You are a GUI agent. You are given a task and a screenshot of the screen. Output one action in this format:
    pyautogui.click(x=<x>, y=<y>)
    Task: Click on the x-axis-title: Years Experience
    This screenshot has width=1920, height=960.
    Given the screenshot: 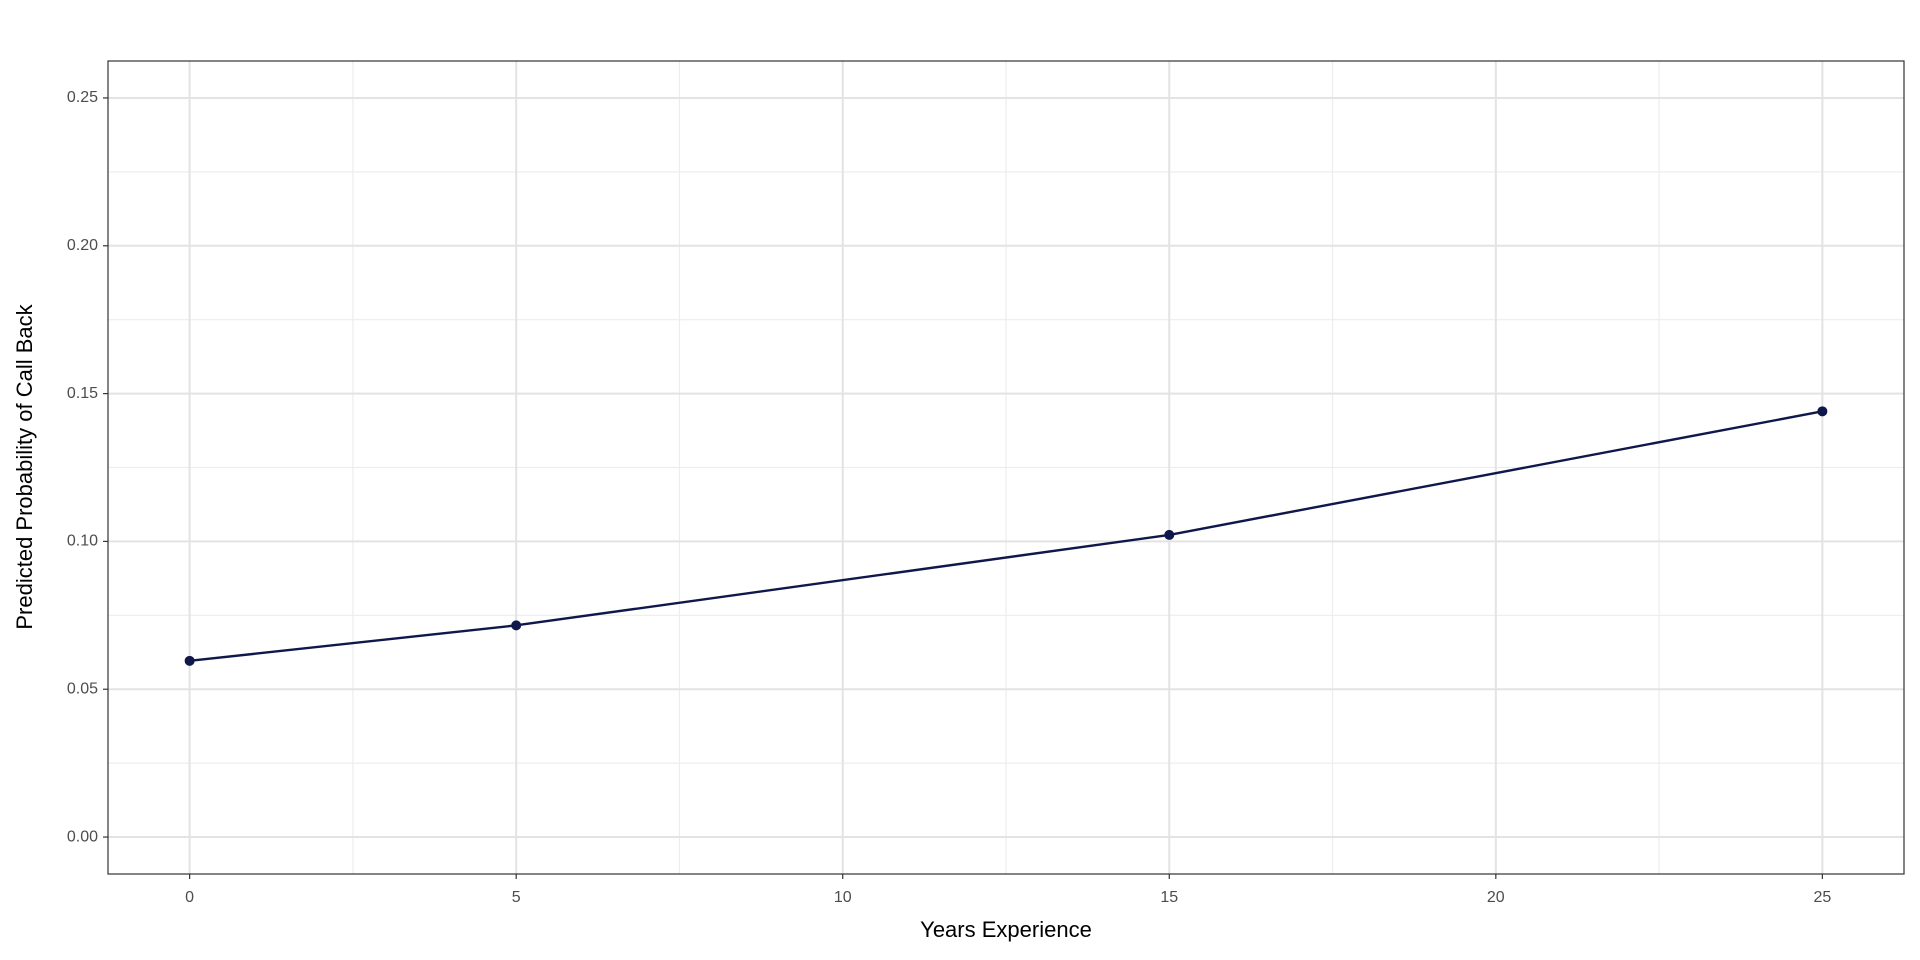 What is the action you would take?
    pyautogui.click(x=1006, y=929)
    